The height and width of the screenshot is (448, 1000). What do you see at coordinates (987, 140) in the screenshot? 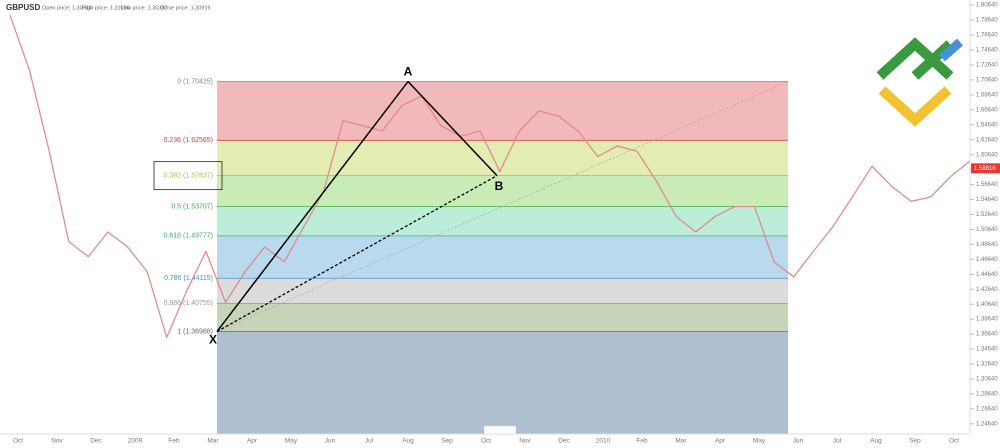
I see `y-tick-label: 1.62640` at bounding box center [987, 140].